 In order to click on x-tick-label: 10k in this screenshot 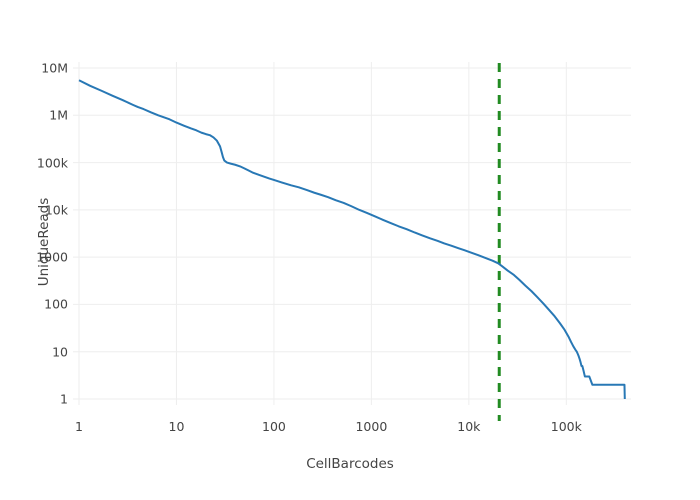, I will do `click(469, 426)`.